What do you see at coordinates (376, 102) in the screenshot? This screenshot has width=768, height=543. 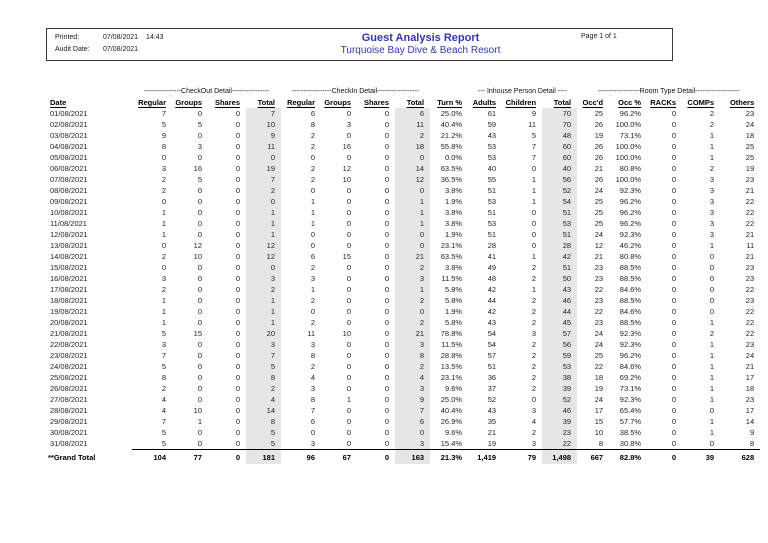 I see `column-header-shares: Shares` at bounding box center [376, 102].